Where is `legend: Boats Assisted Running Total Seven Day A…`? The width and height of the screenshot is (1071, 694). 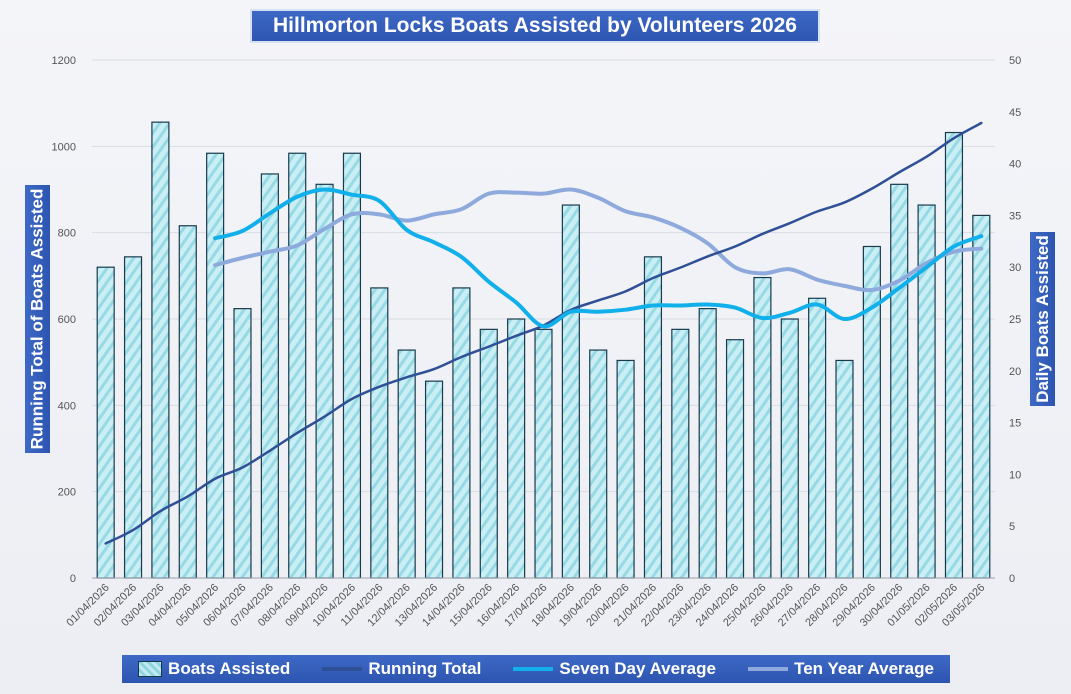 legend: Boats Assisted Running Total Seven Day A… is located at coordinates (536, 669).